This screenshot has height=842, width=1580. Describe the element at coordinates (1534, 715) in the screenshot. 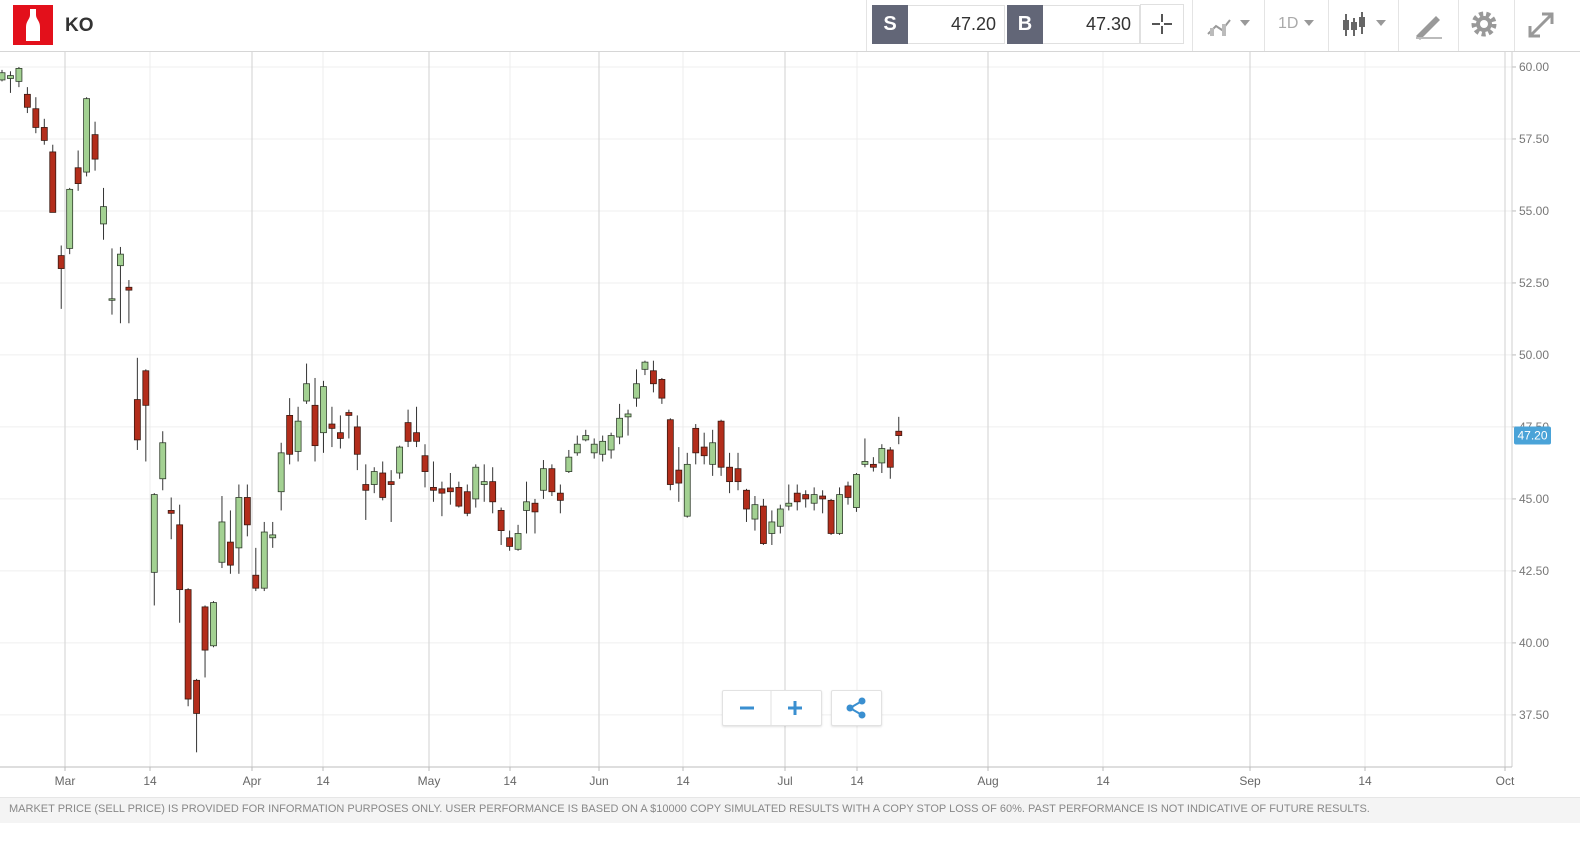

I see `y-tick-label: 37.50` at that location.